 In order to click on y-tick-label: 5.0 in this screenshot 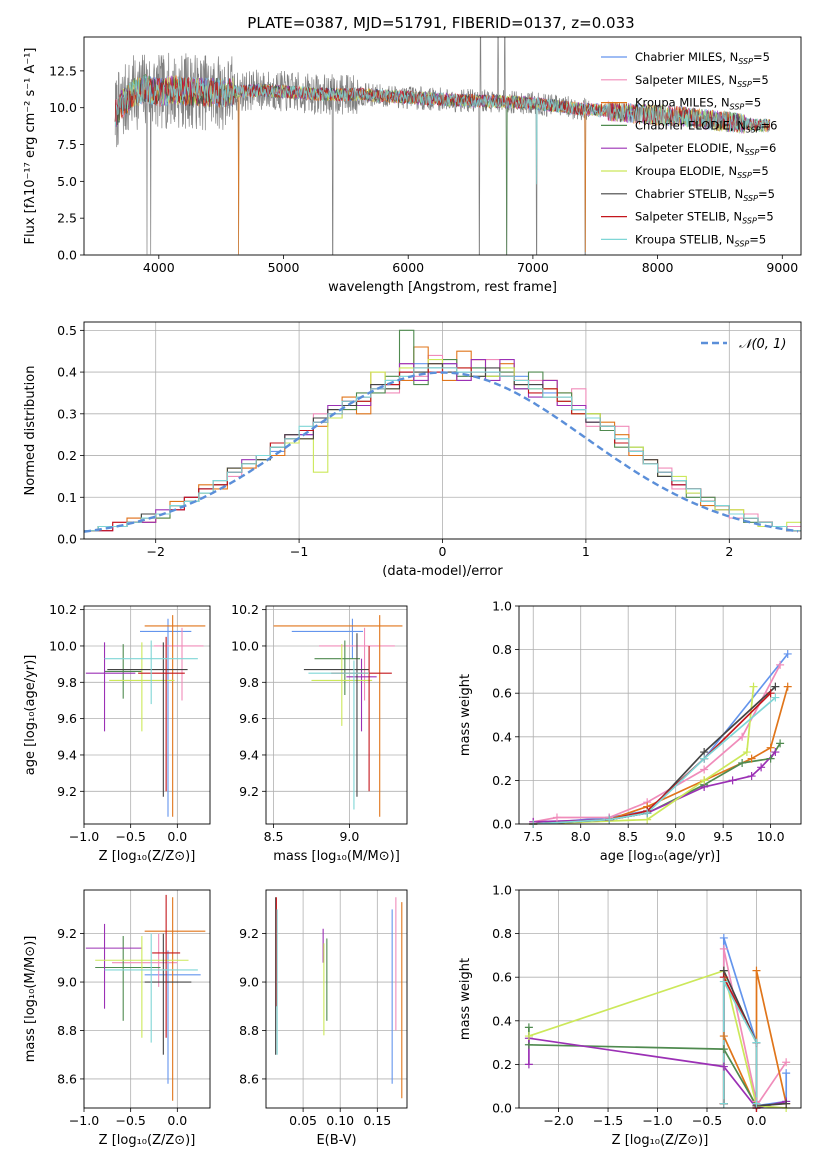, I will do `click(67, 181)`.